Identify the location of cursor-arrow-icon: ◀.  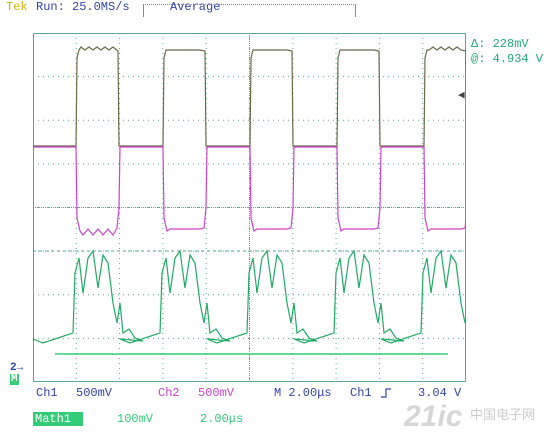
(461, 96).